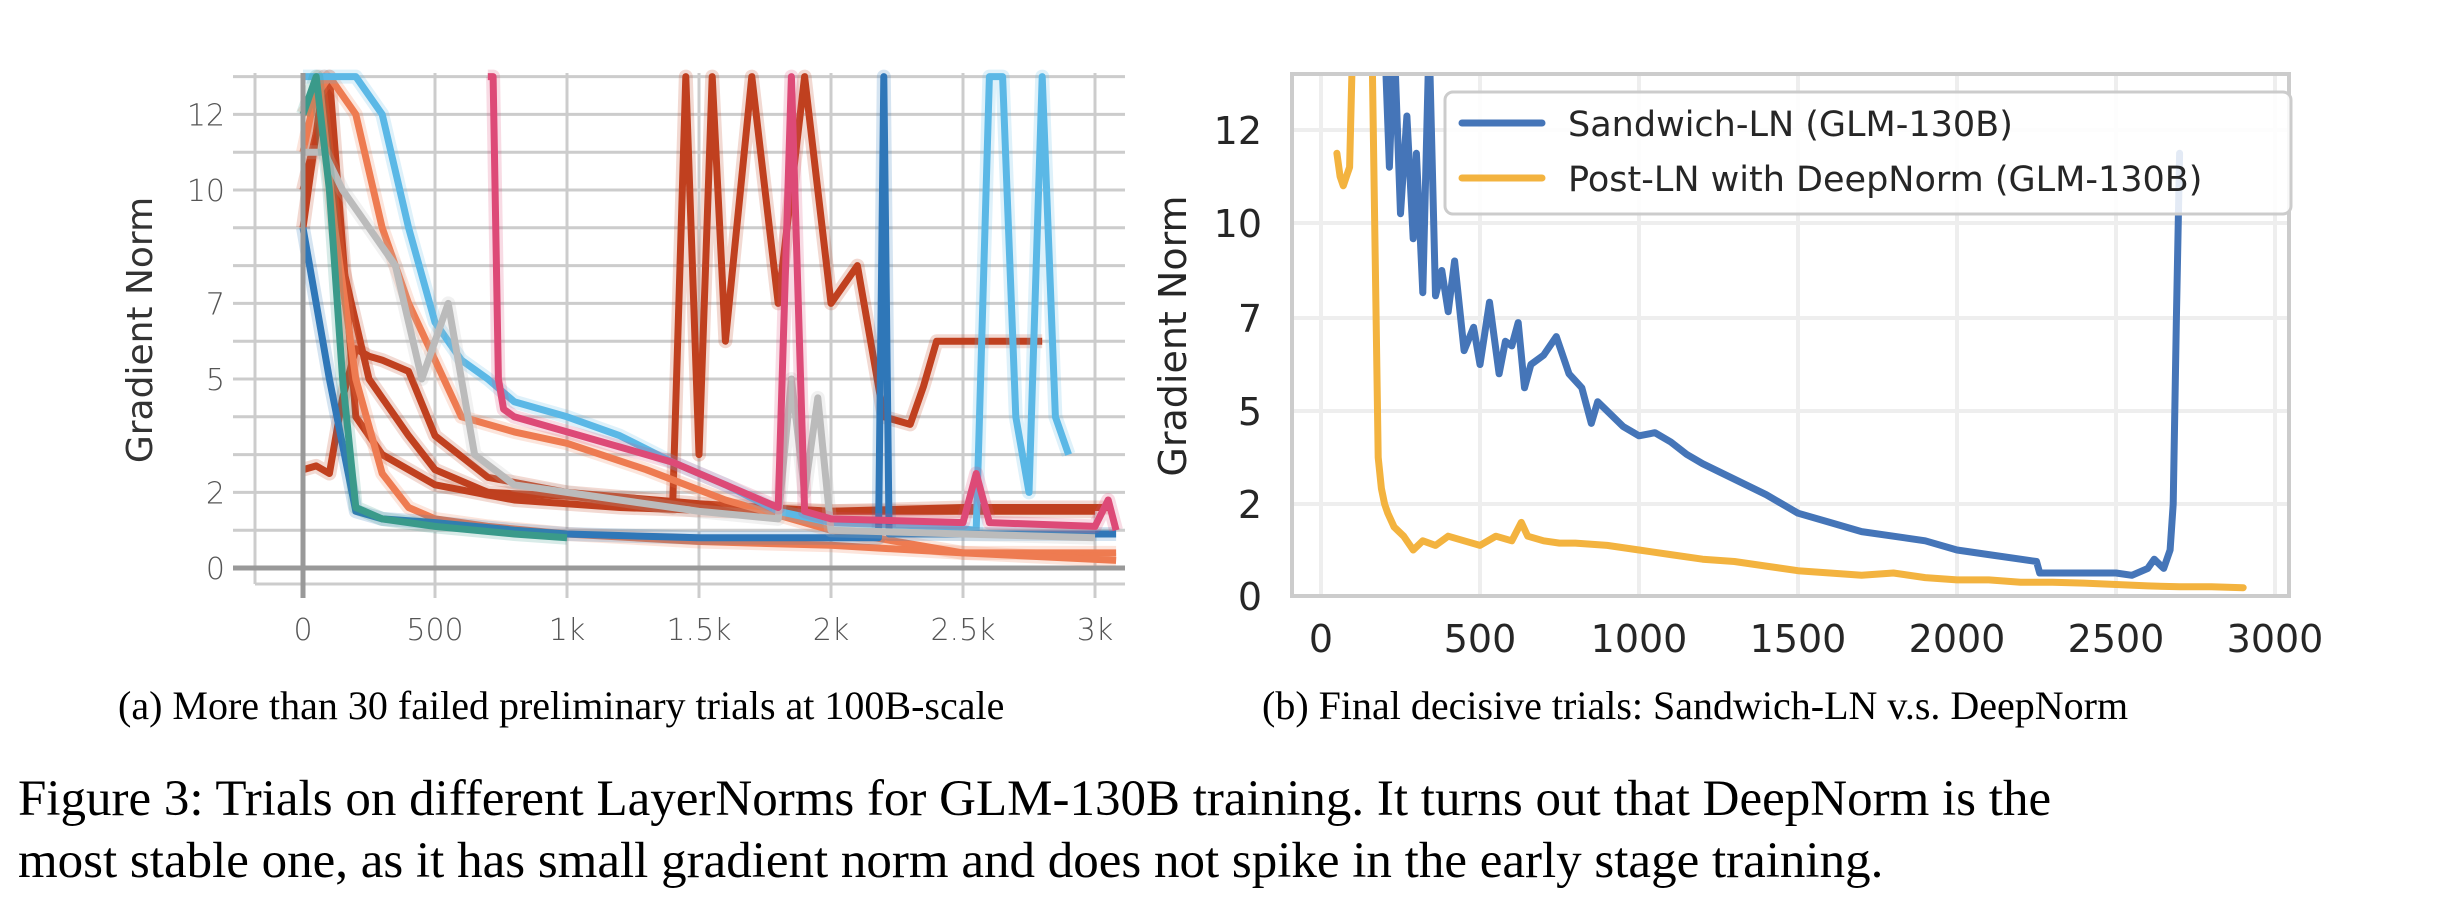  I want to click on left-ytick-label: 0, so click(215, 569).